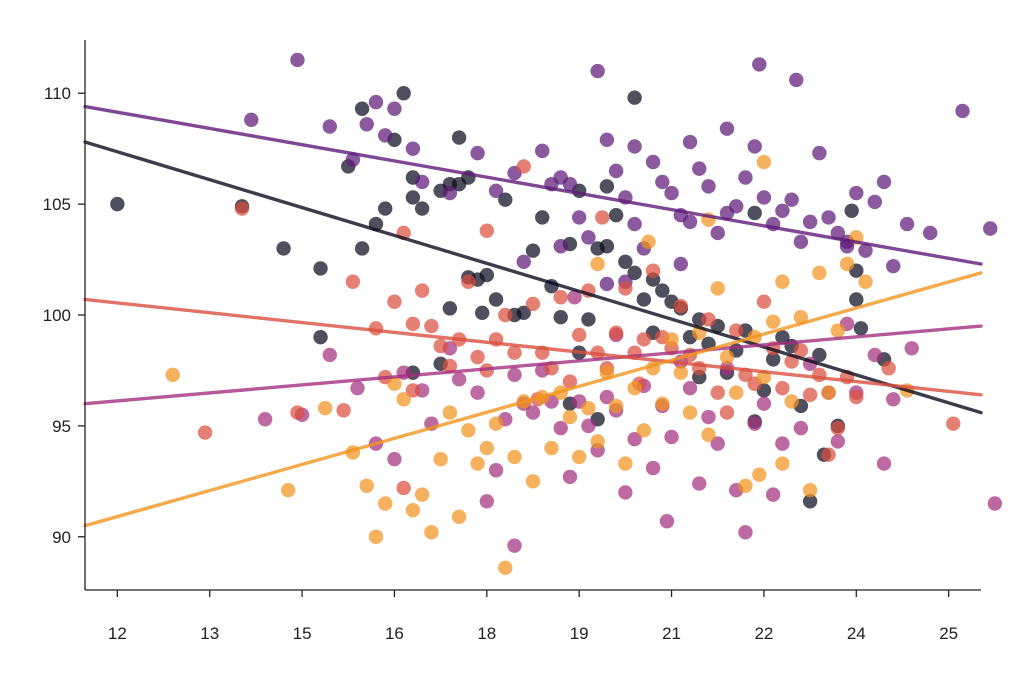 This screenshot has width=1036, height=674. Describe the element at coordinates (533, 347) in the screenshot. I see `series-3-trend-line` at that location.